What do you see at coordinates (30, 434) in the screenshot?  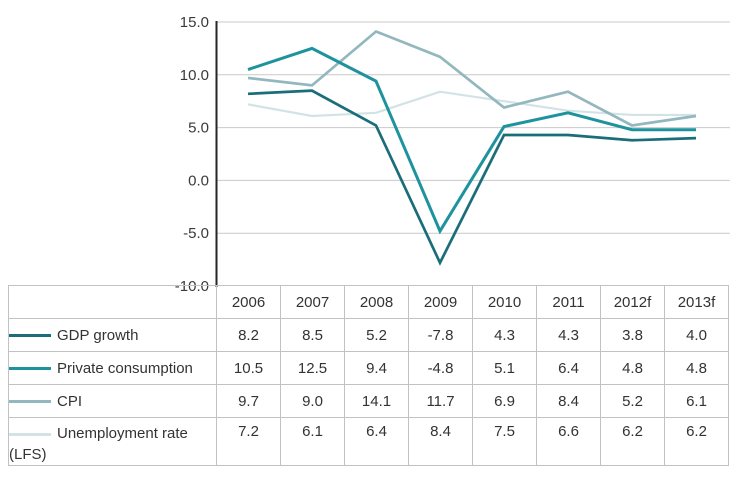 I see `legend-line-swatch-unemployment-rate-lfs` at bounding box center [30, 434].